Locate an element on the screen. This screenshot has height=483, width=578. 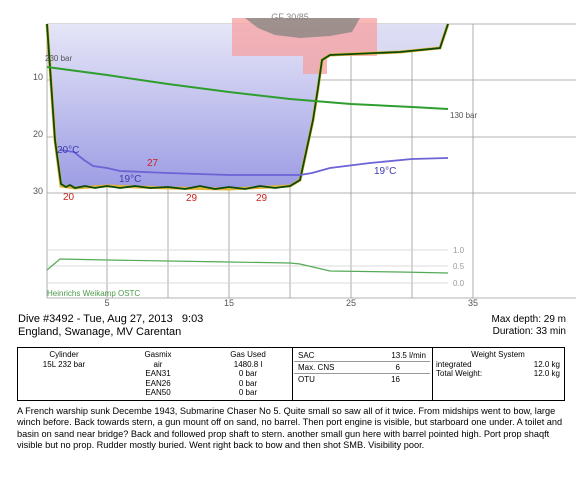
time-tick-15: 15 is located at coordinates (229, 303).